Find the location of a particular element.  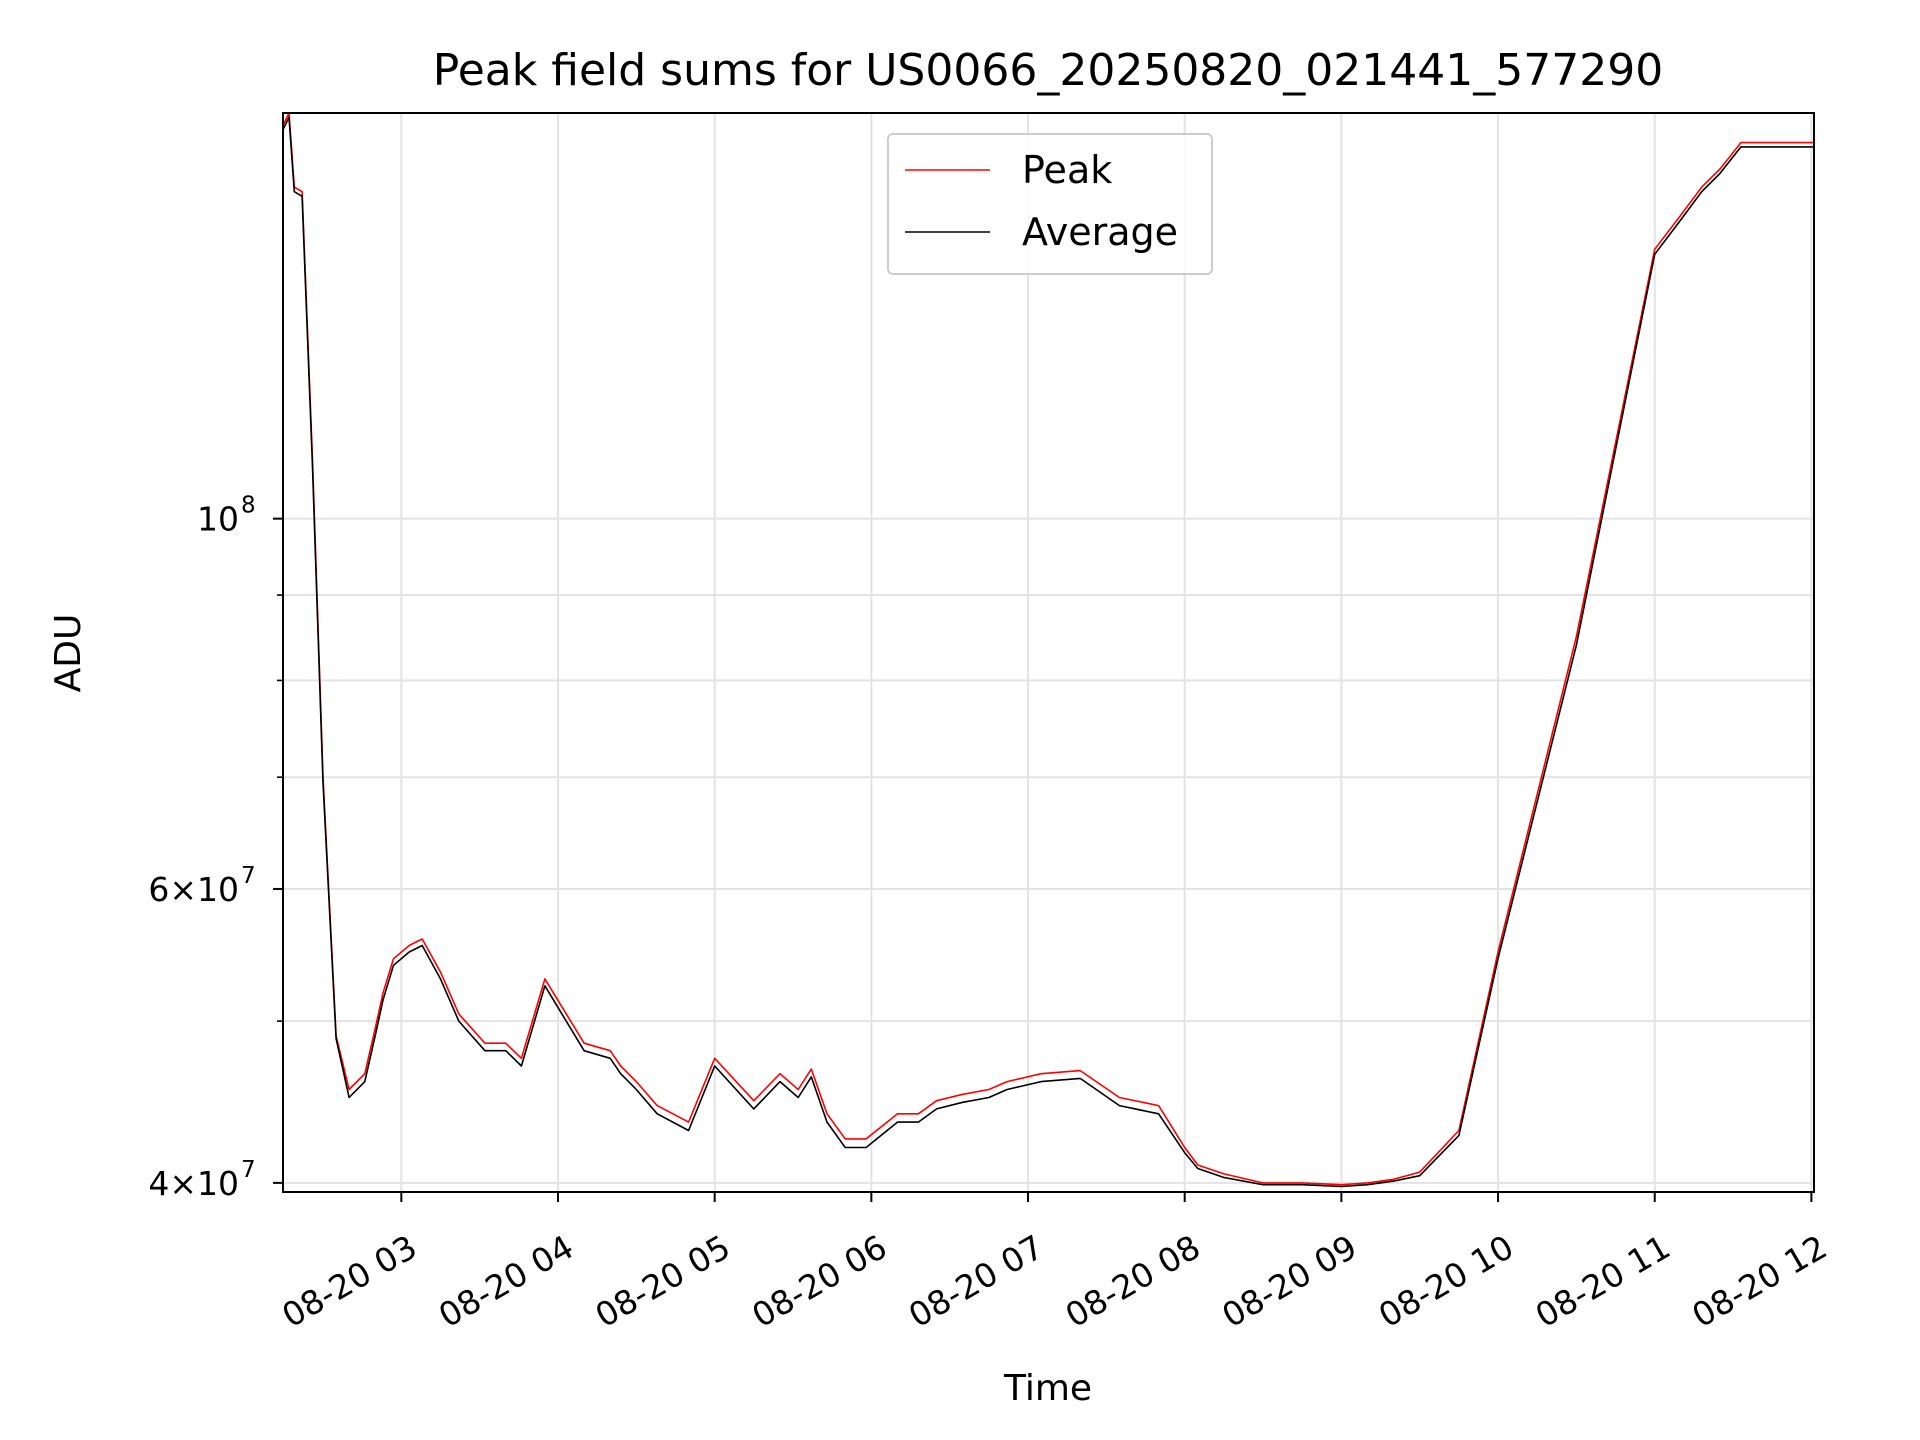

legend: Peak Average is located at coordinates (1050, 204).